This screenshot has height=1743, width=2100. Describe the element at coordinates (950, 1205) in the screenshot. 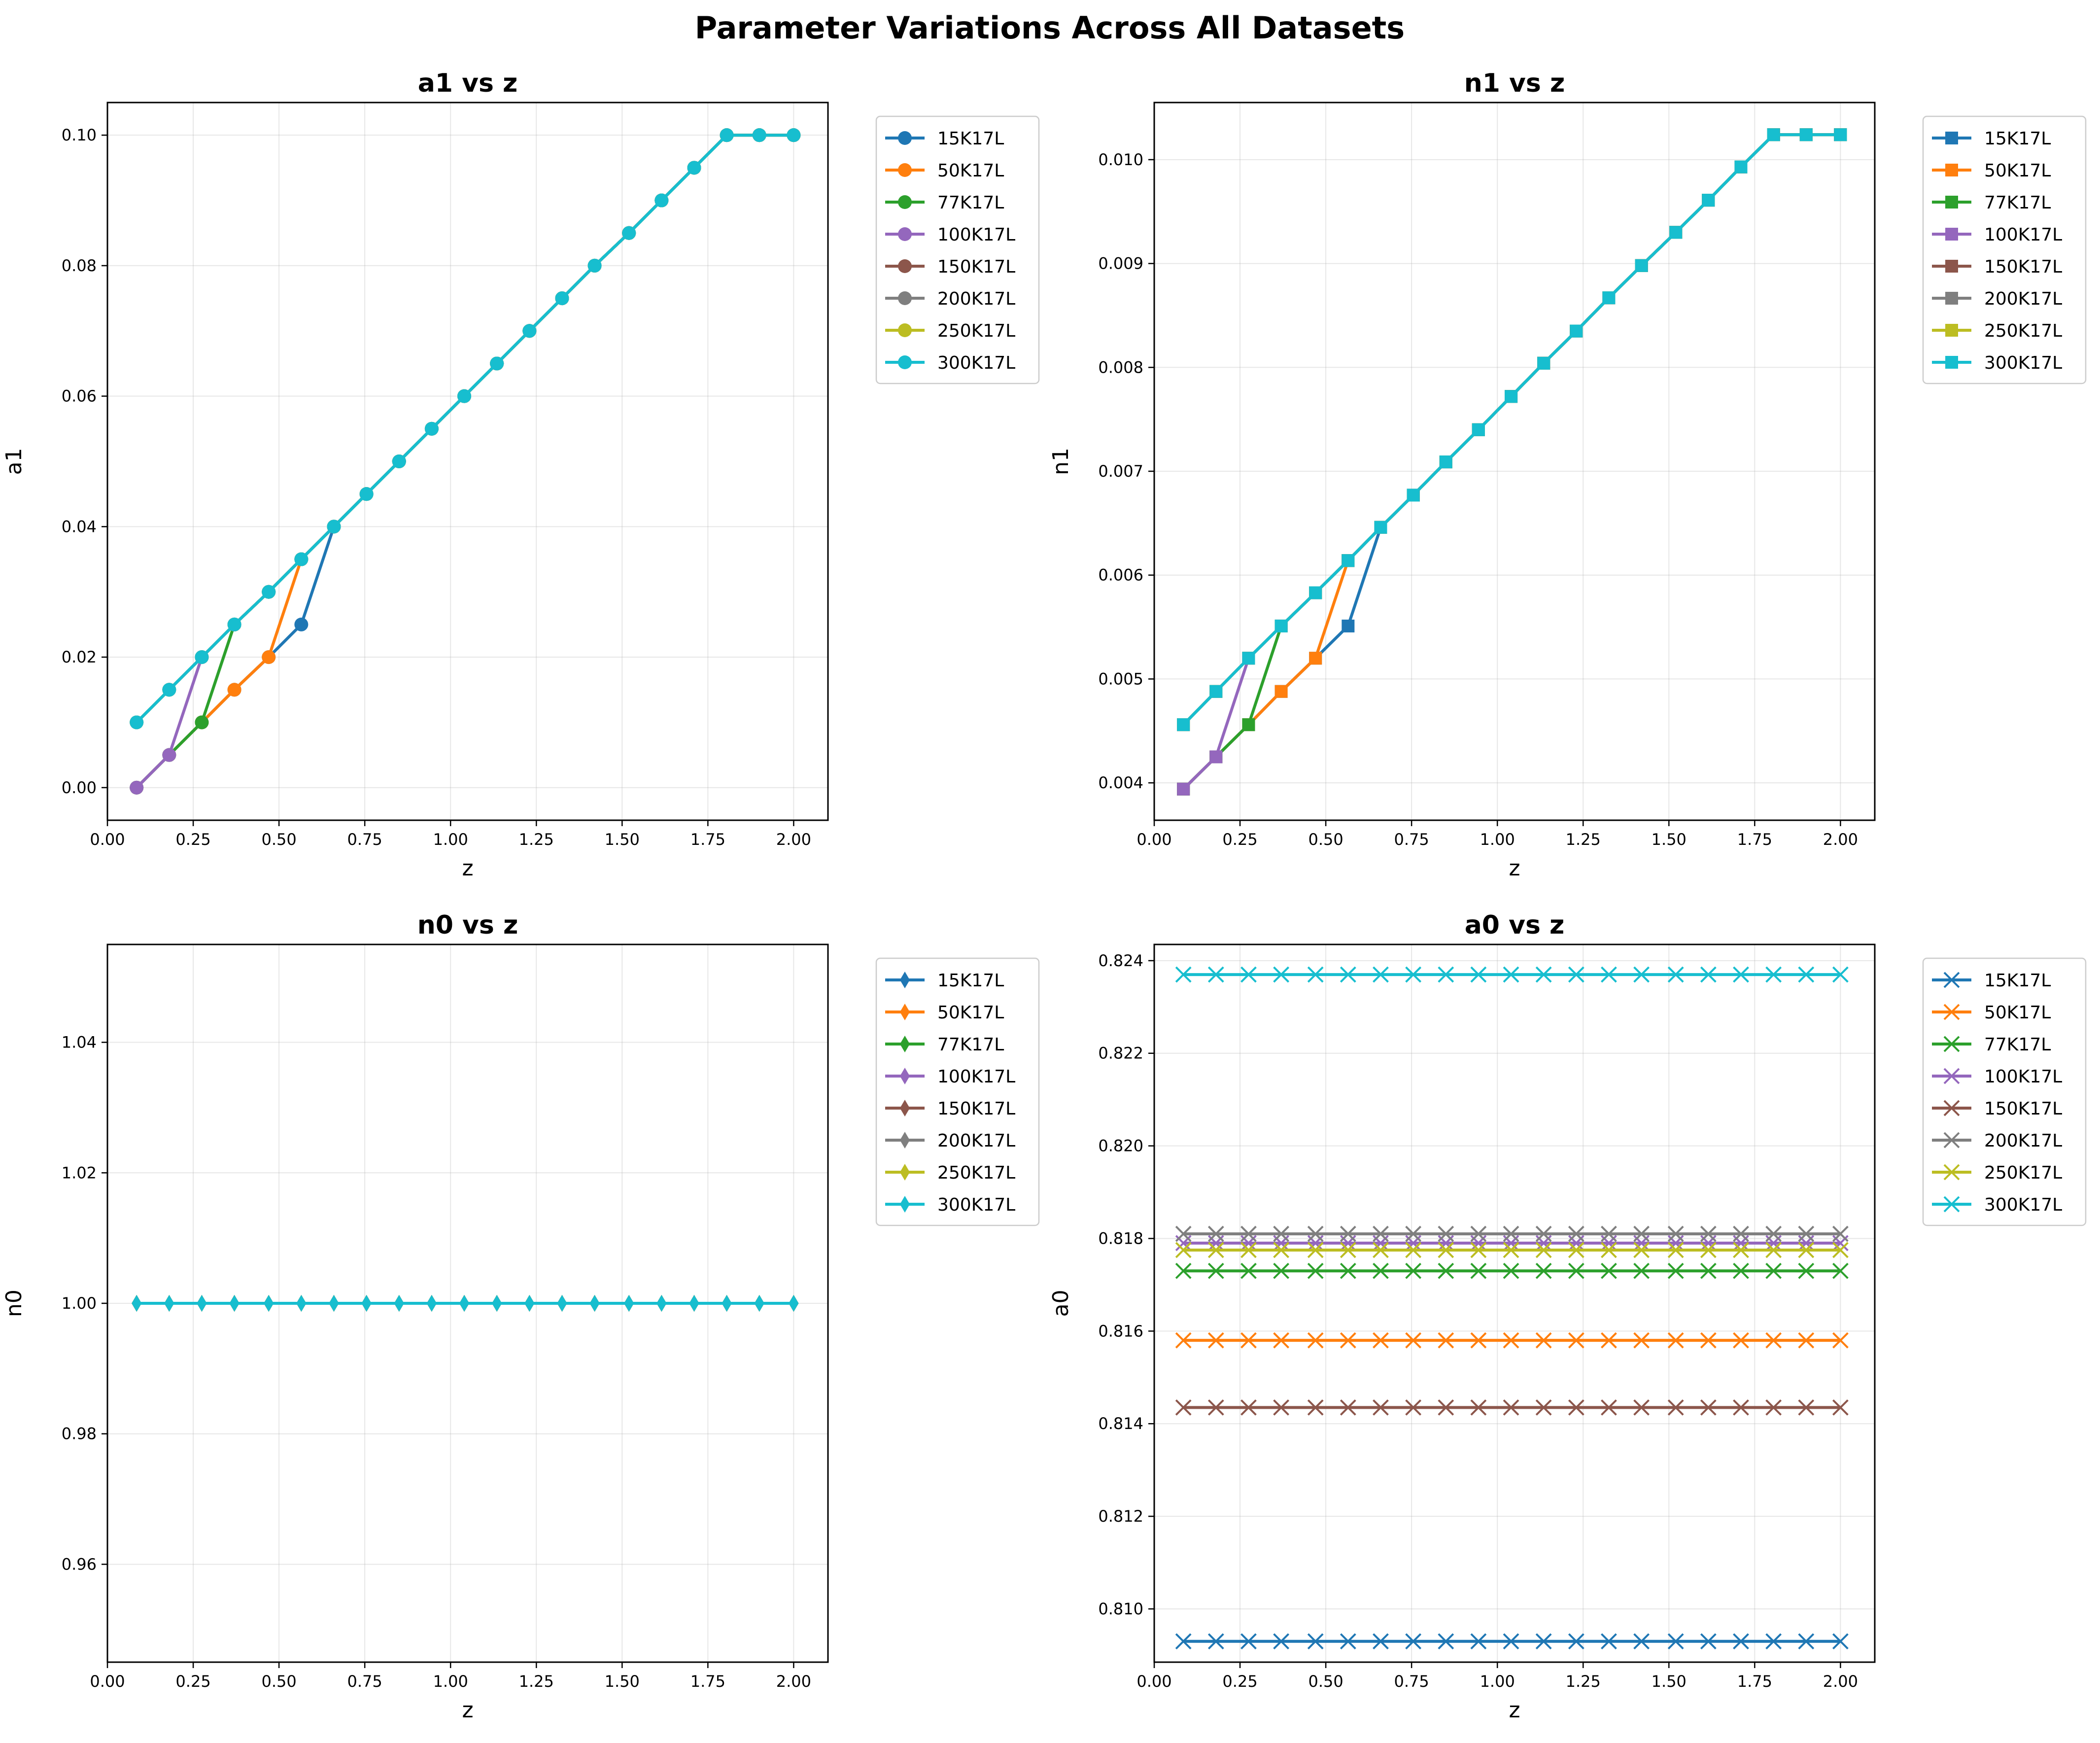

I see `legend-entry-300K17L: 300K17L` at that location.